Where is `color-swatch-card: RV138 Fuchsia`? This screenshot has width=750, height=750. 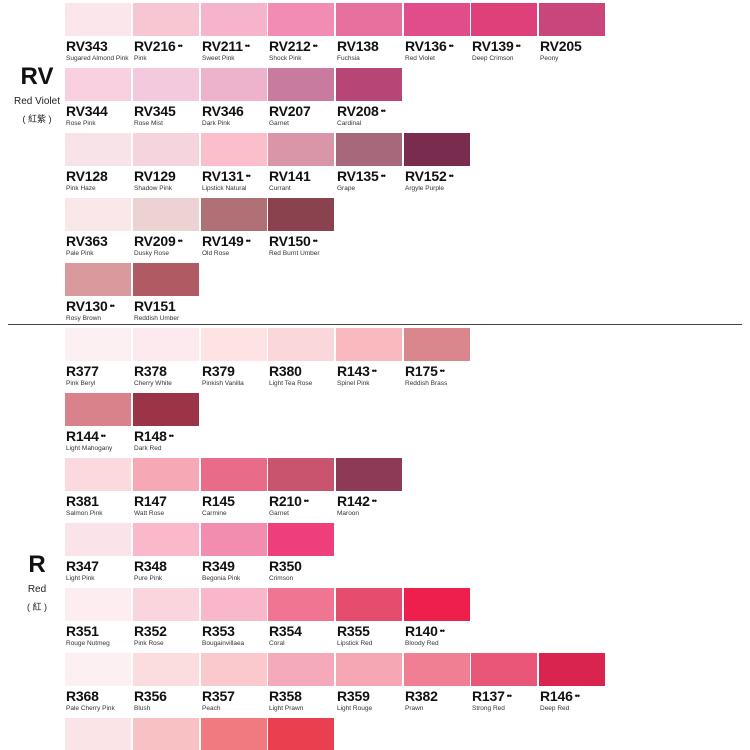 color-swatch-card: RV138 Fuchsia is located at coordinates (369, 34).